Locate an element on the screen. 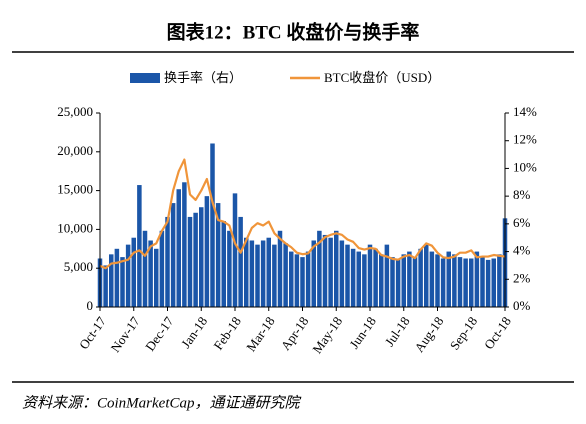 This screenshot has width=586, height=424. x-tick-label: May-18 is located at coordinates (327, 335).